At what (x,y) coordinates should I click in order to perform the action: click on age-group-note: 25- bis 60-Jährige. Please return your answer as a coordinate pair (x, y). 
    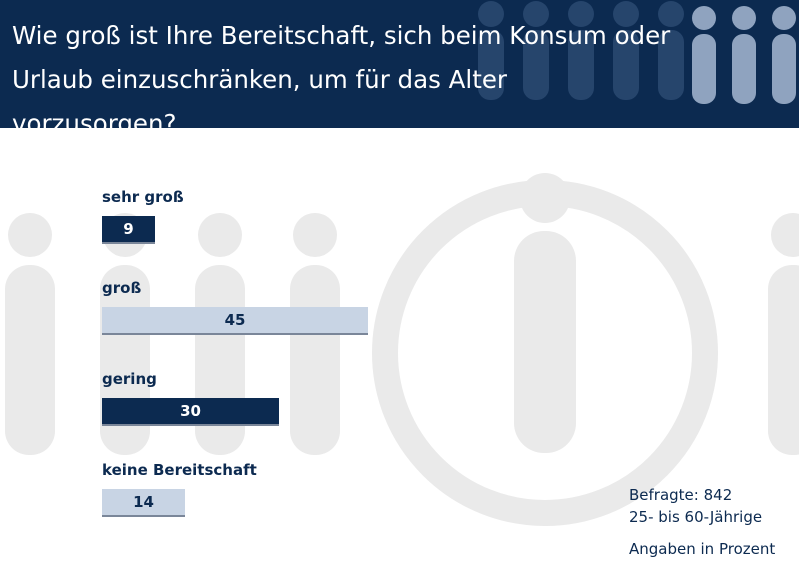
    Looking at the image, I should click on (696, 517).